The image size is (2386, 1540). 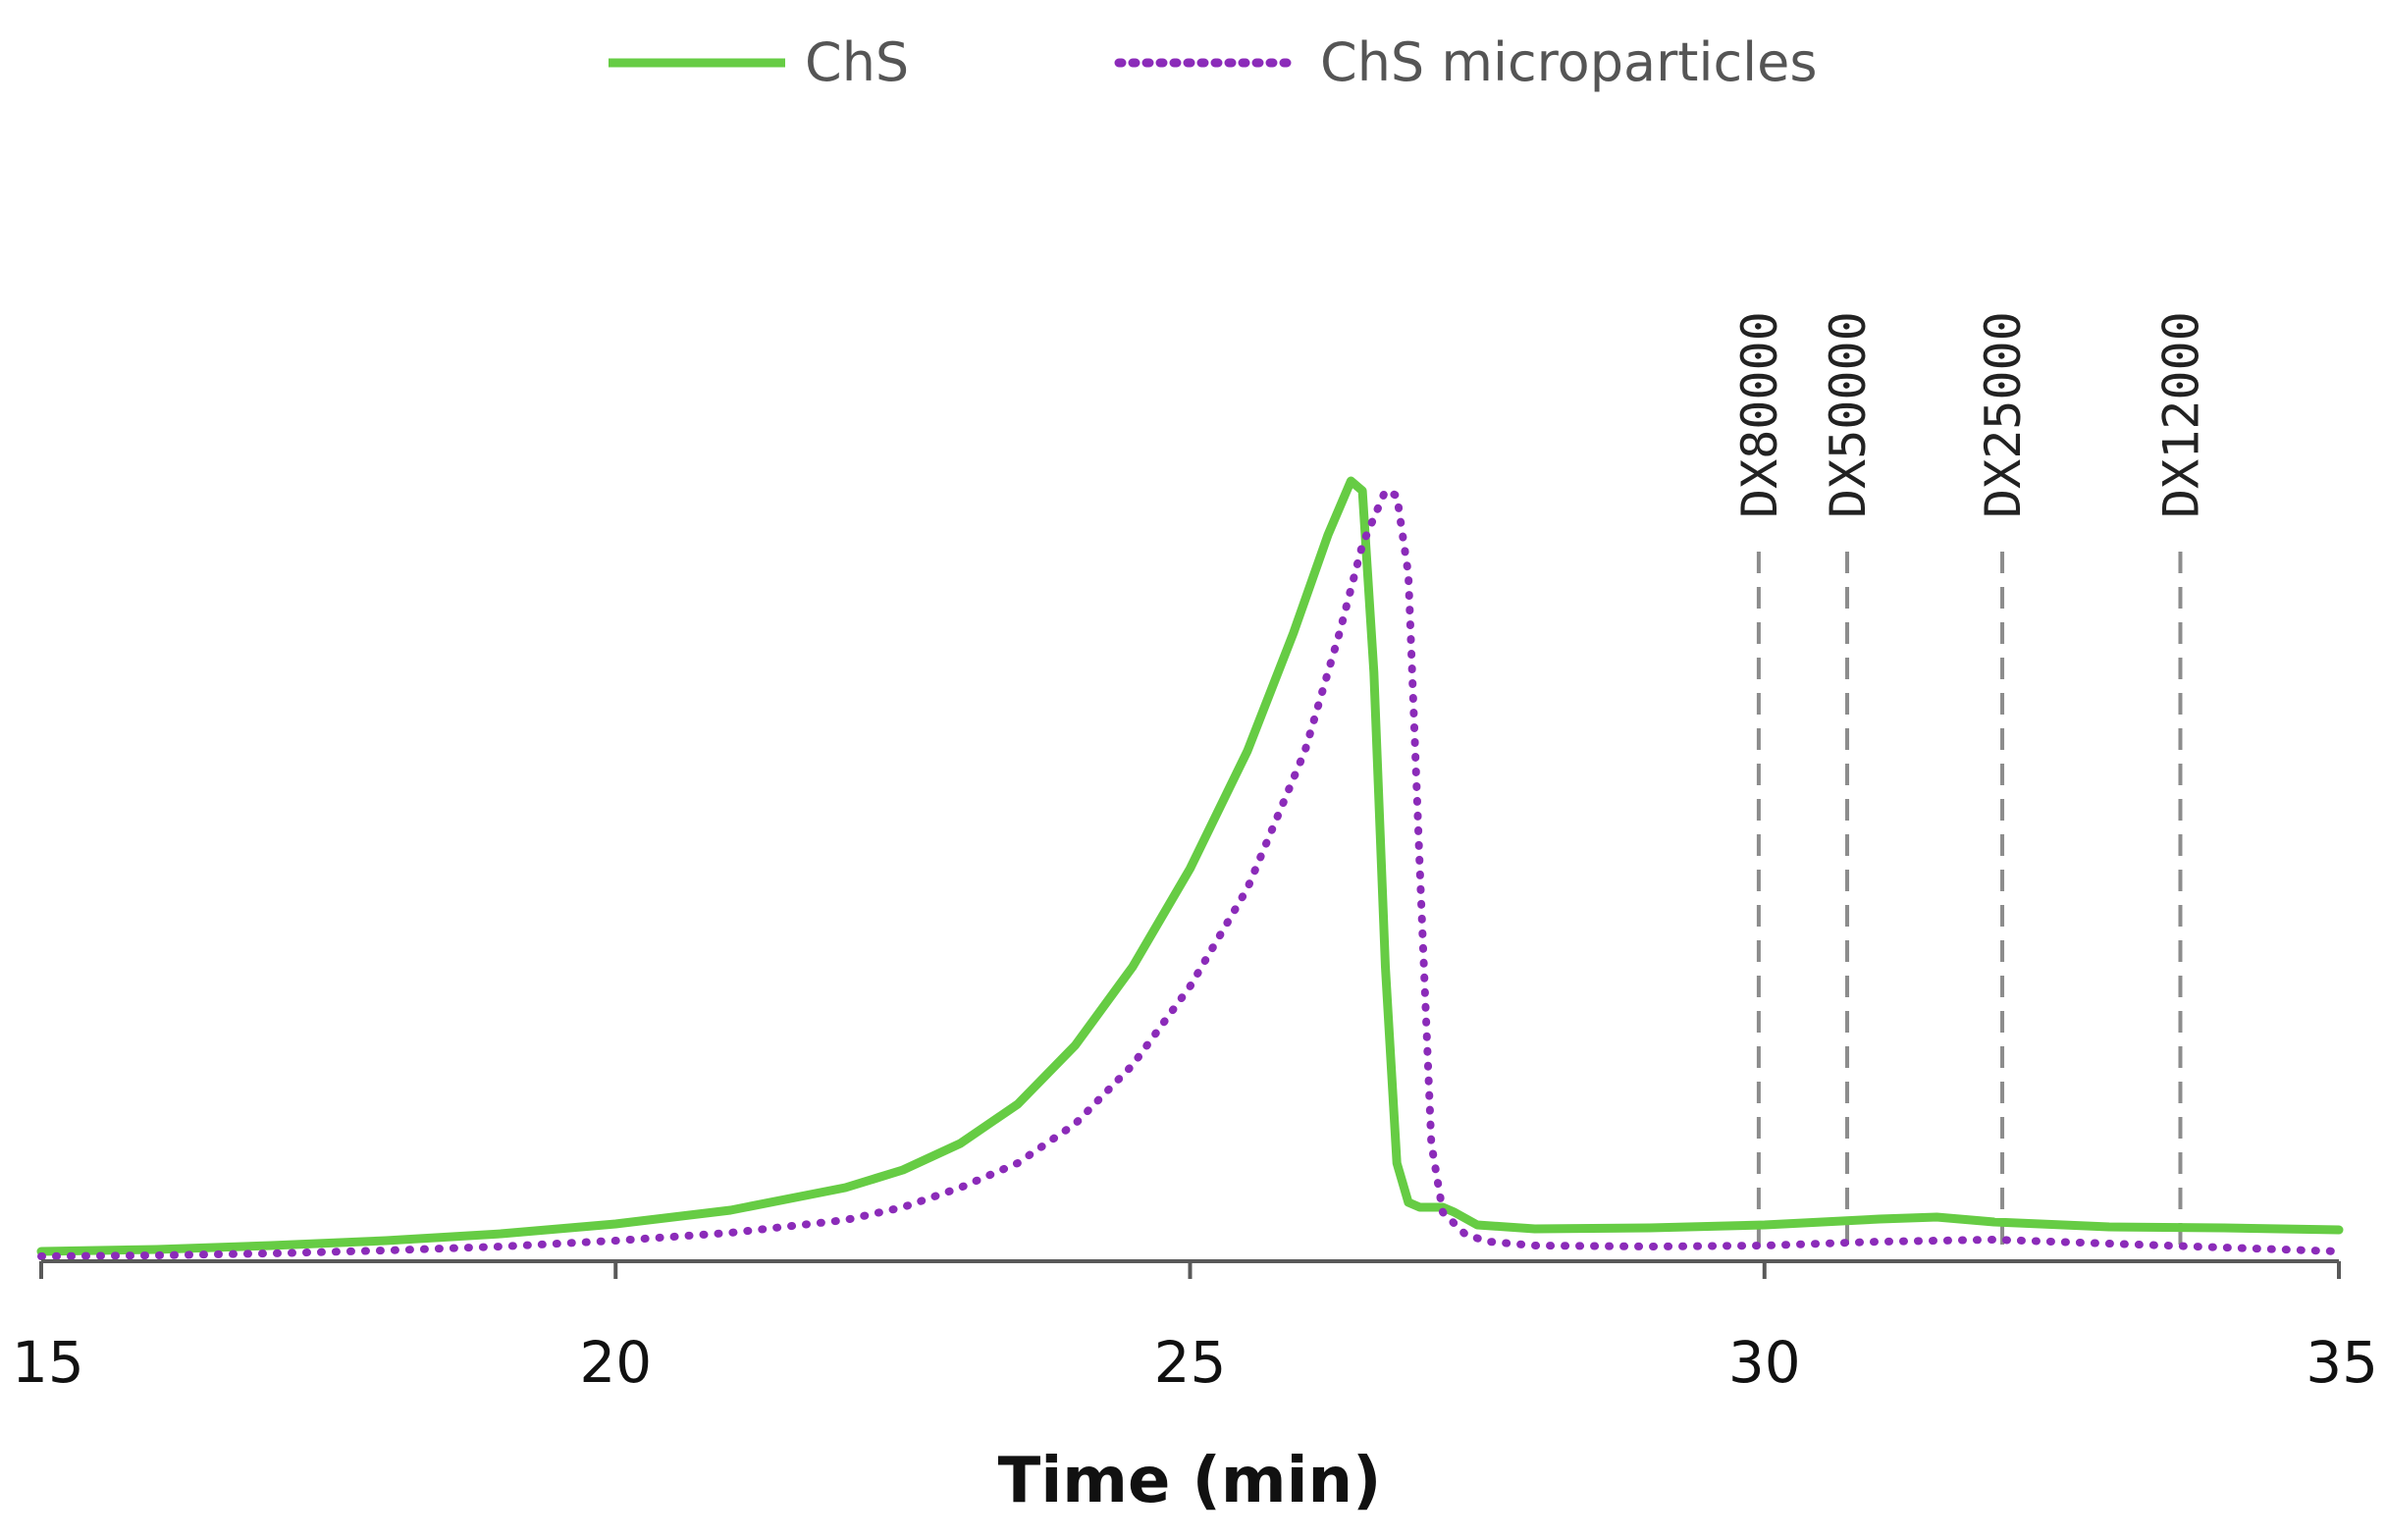 What do you see at coordinates (2342, 1362) in the screenshot?
I see `x-tick-label-35: 35` at bounding box center [2342, 1362].